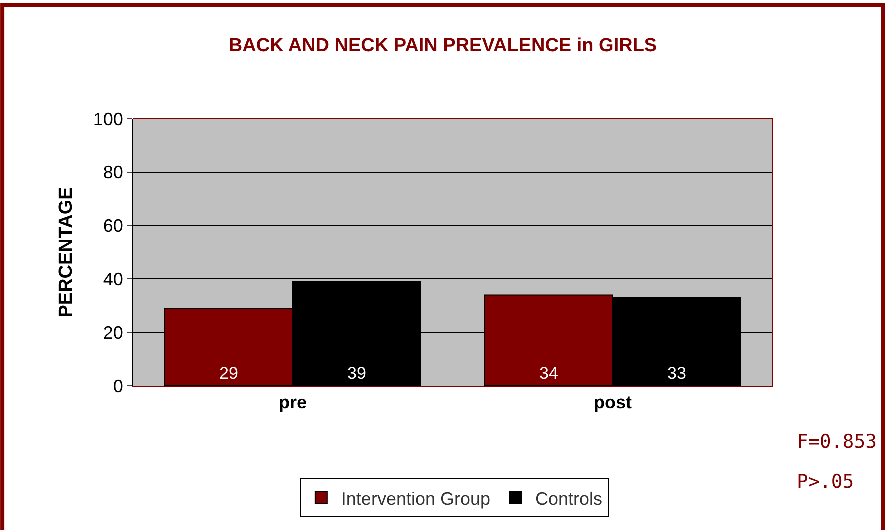 The image size is (886, 530). I want to click on y-tick-label: 60, so click(113, 226).